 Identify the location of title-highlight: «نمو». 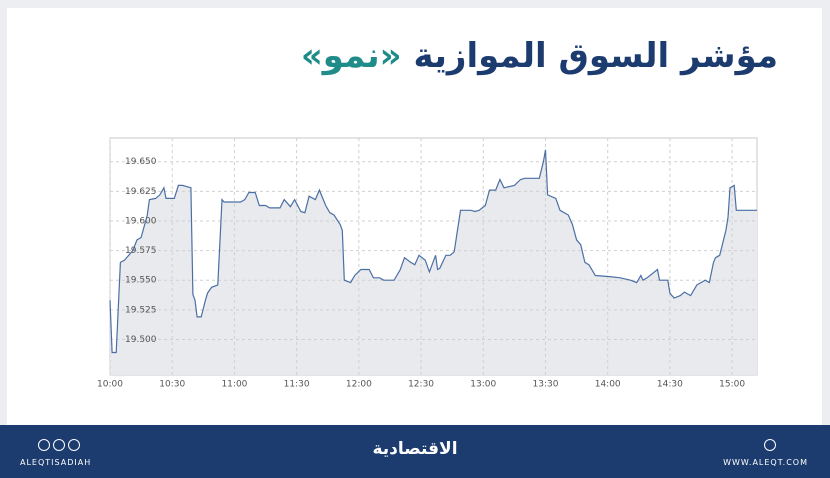
(351, 56).